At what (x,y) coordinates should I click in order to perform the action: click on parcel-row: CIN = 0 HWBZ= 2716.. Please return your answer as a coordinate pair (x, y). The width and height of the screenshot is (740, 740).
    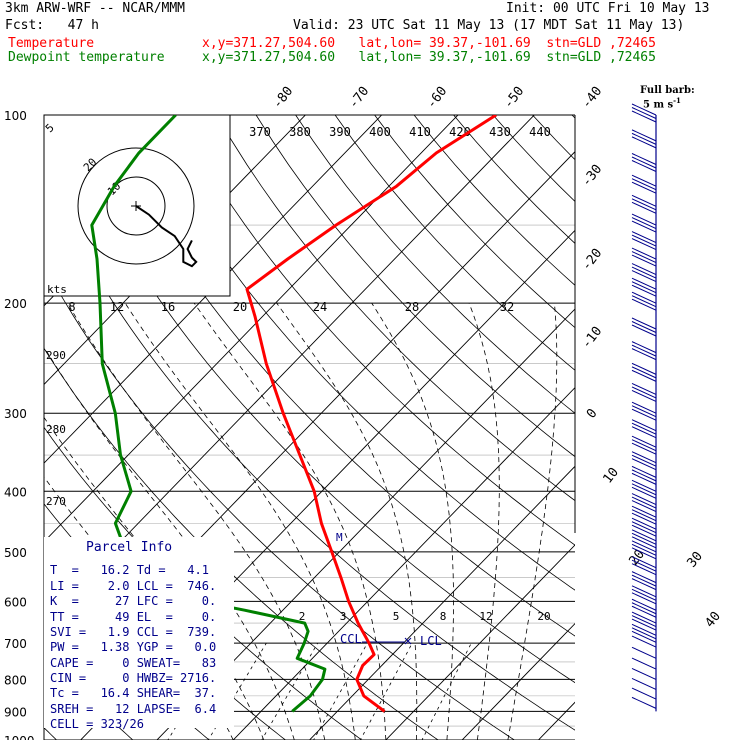
    Looking at the image, I should click on (133, 678).